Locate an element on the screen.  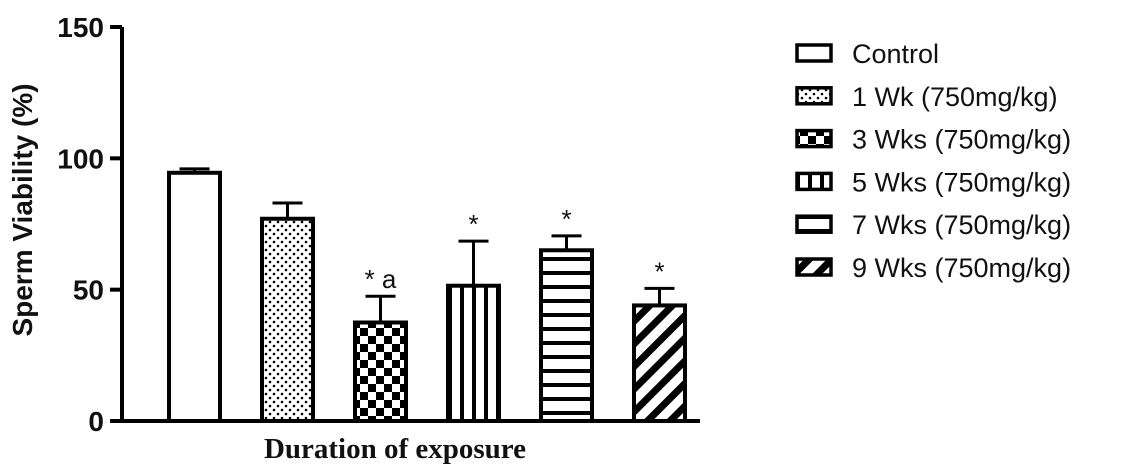
legend-label: Control is located at coordinates (895, 54).